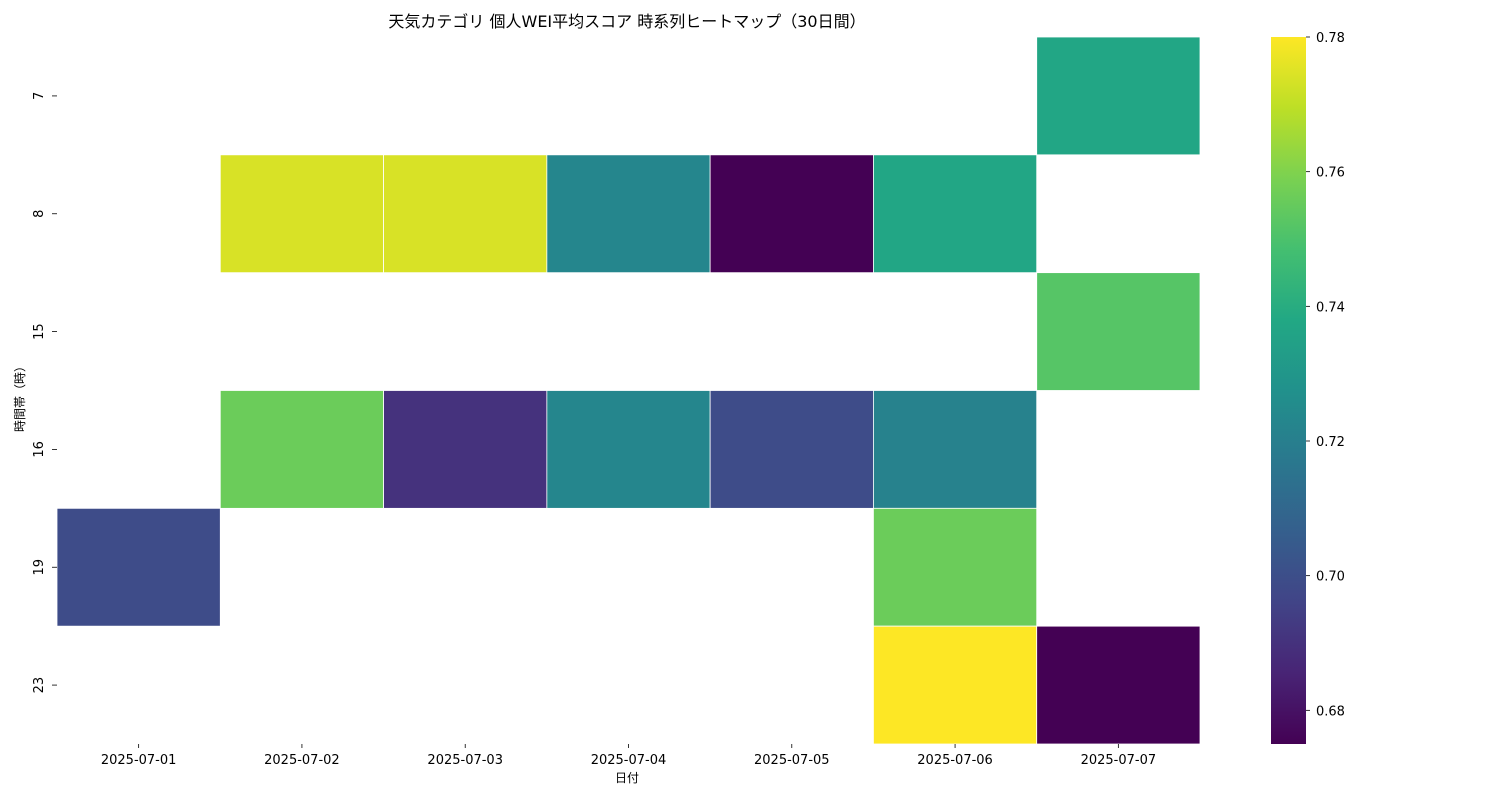 The image size is (1500, 800). I want to click on x-tick-label: 2025-07-05, so click(792, 760).